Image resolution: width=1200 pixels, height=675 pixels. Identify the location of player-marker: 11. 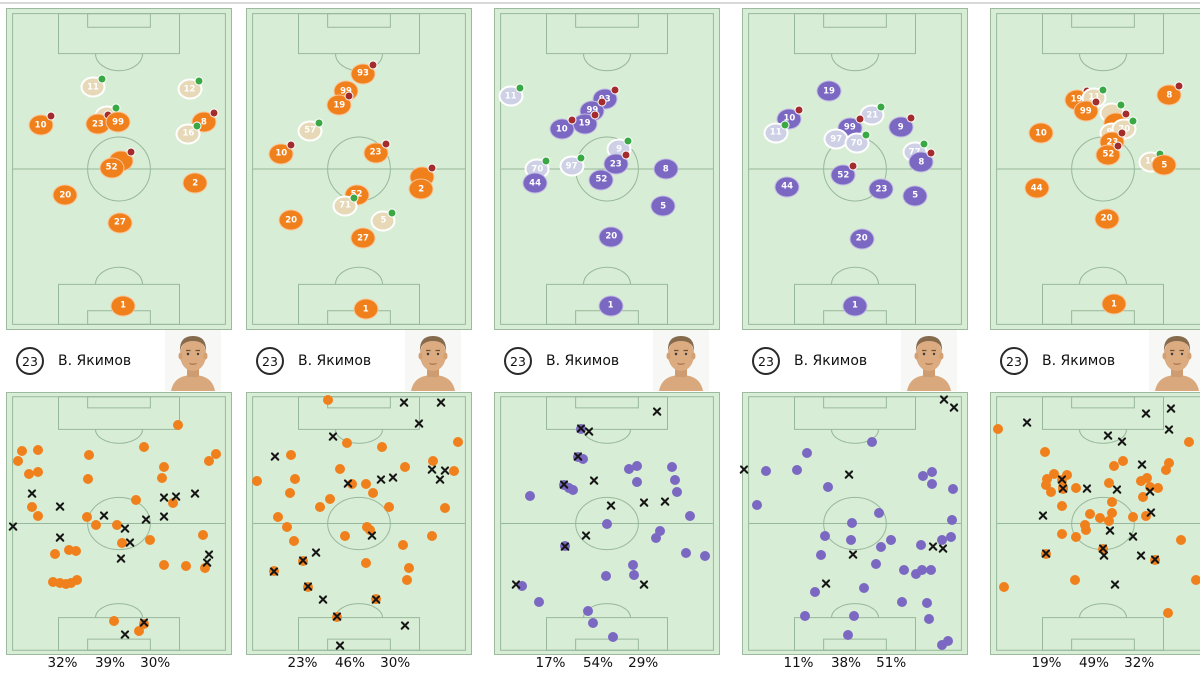
(93, 86).